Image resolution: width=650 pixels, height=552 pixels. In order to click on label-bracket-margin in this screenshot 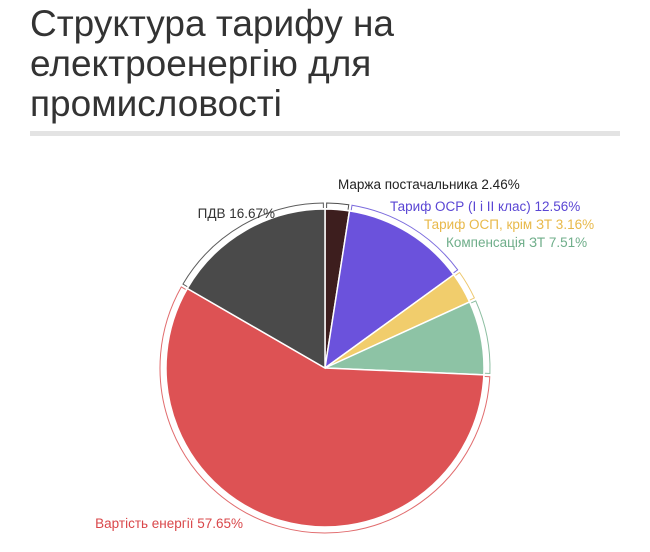, I will do `click(338, 206)`.